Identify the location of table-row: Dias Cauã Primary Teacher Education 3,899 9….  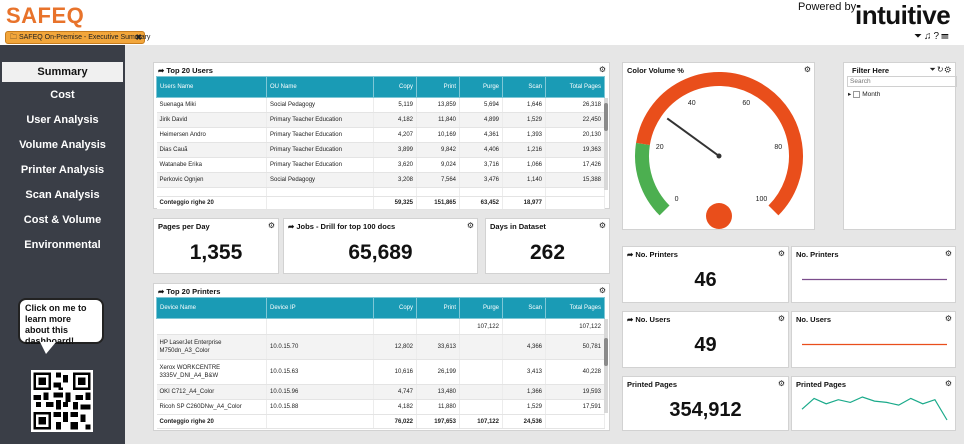
(380, 150).